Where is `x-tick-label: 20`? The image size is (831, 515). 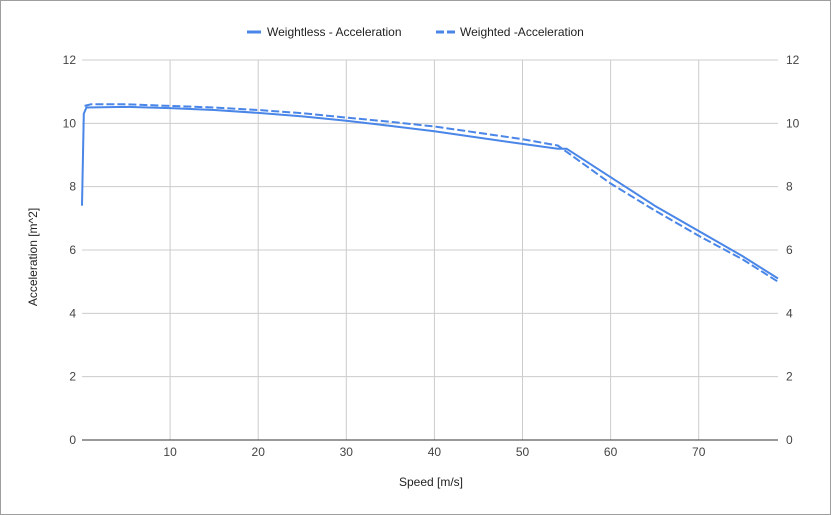
x-tick-label: 20 is located at coordinates (259, 452).